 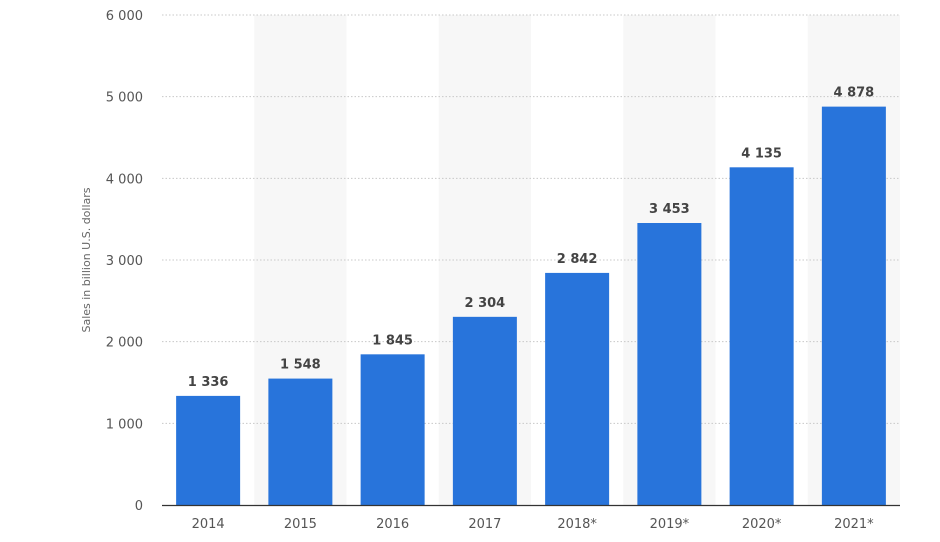 I want to click on y-axis-title: Sales in billion U.S. dollars, so click(x=86, y=259).